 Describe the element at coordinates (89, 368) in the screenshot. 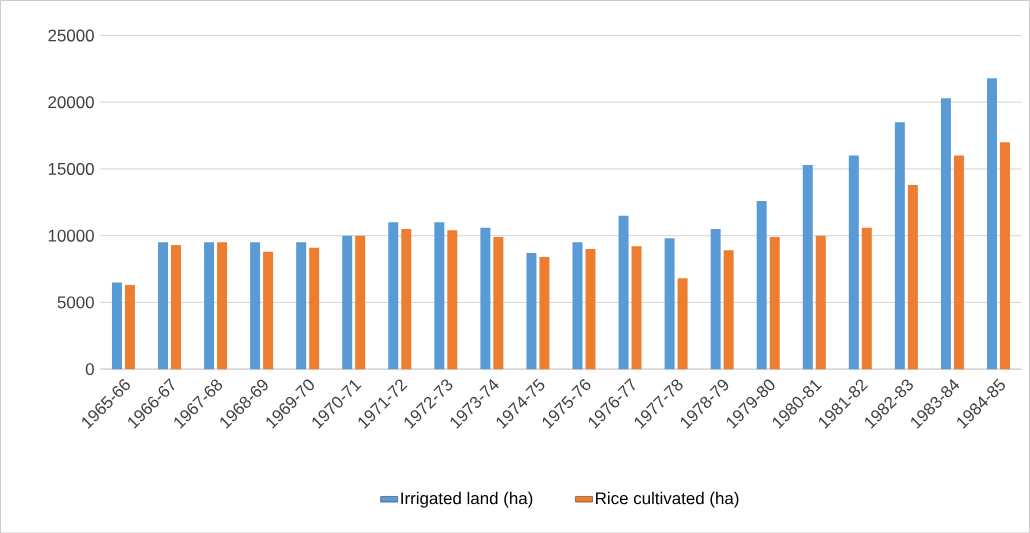

I see `y-tick-label: 0` at that location.